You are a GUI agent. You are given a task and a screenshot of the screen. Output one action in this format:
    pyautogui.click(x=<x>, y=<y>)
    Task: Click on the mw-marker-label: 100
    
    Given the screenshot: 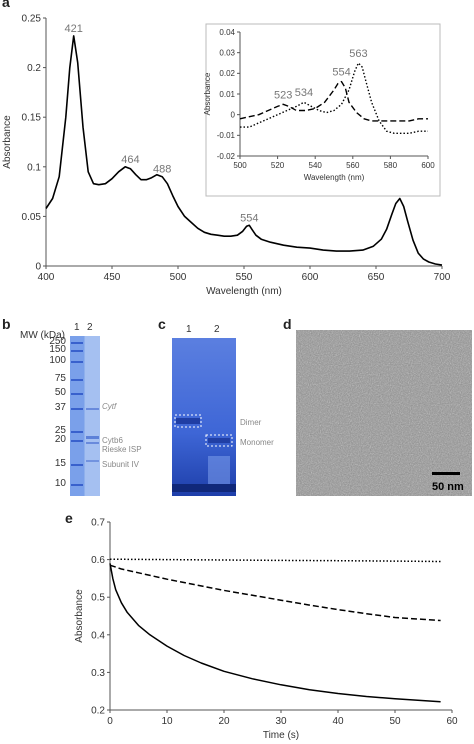 What is the action you would take?
    pyautogui.click(x=57, y=360)
    